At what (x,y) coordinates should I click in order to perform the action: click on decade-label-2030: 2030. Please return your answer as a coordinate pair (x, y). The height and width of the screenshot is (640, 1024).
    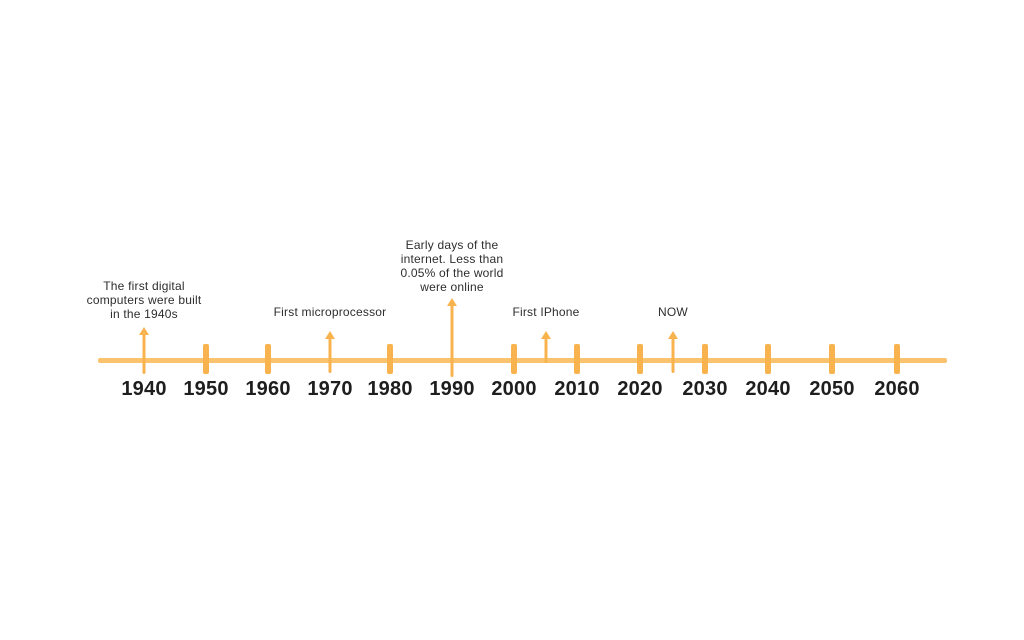
    Looking at the image, I should click on (705, 389).